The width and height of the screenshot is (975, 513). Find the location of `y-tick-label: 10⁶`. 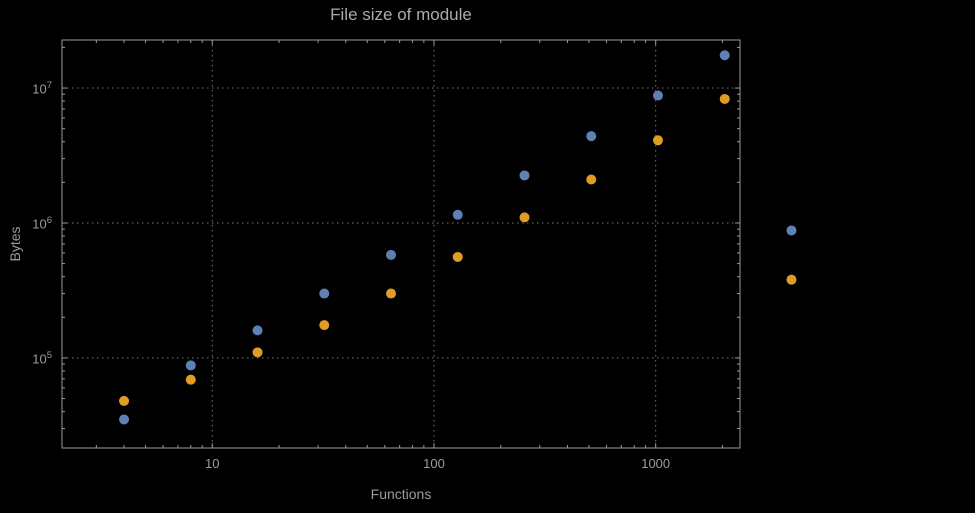

y-tick-label: 10⁶ is located at coordinates (42, 223).